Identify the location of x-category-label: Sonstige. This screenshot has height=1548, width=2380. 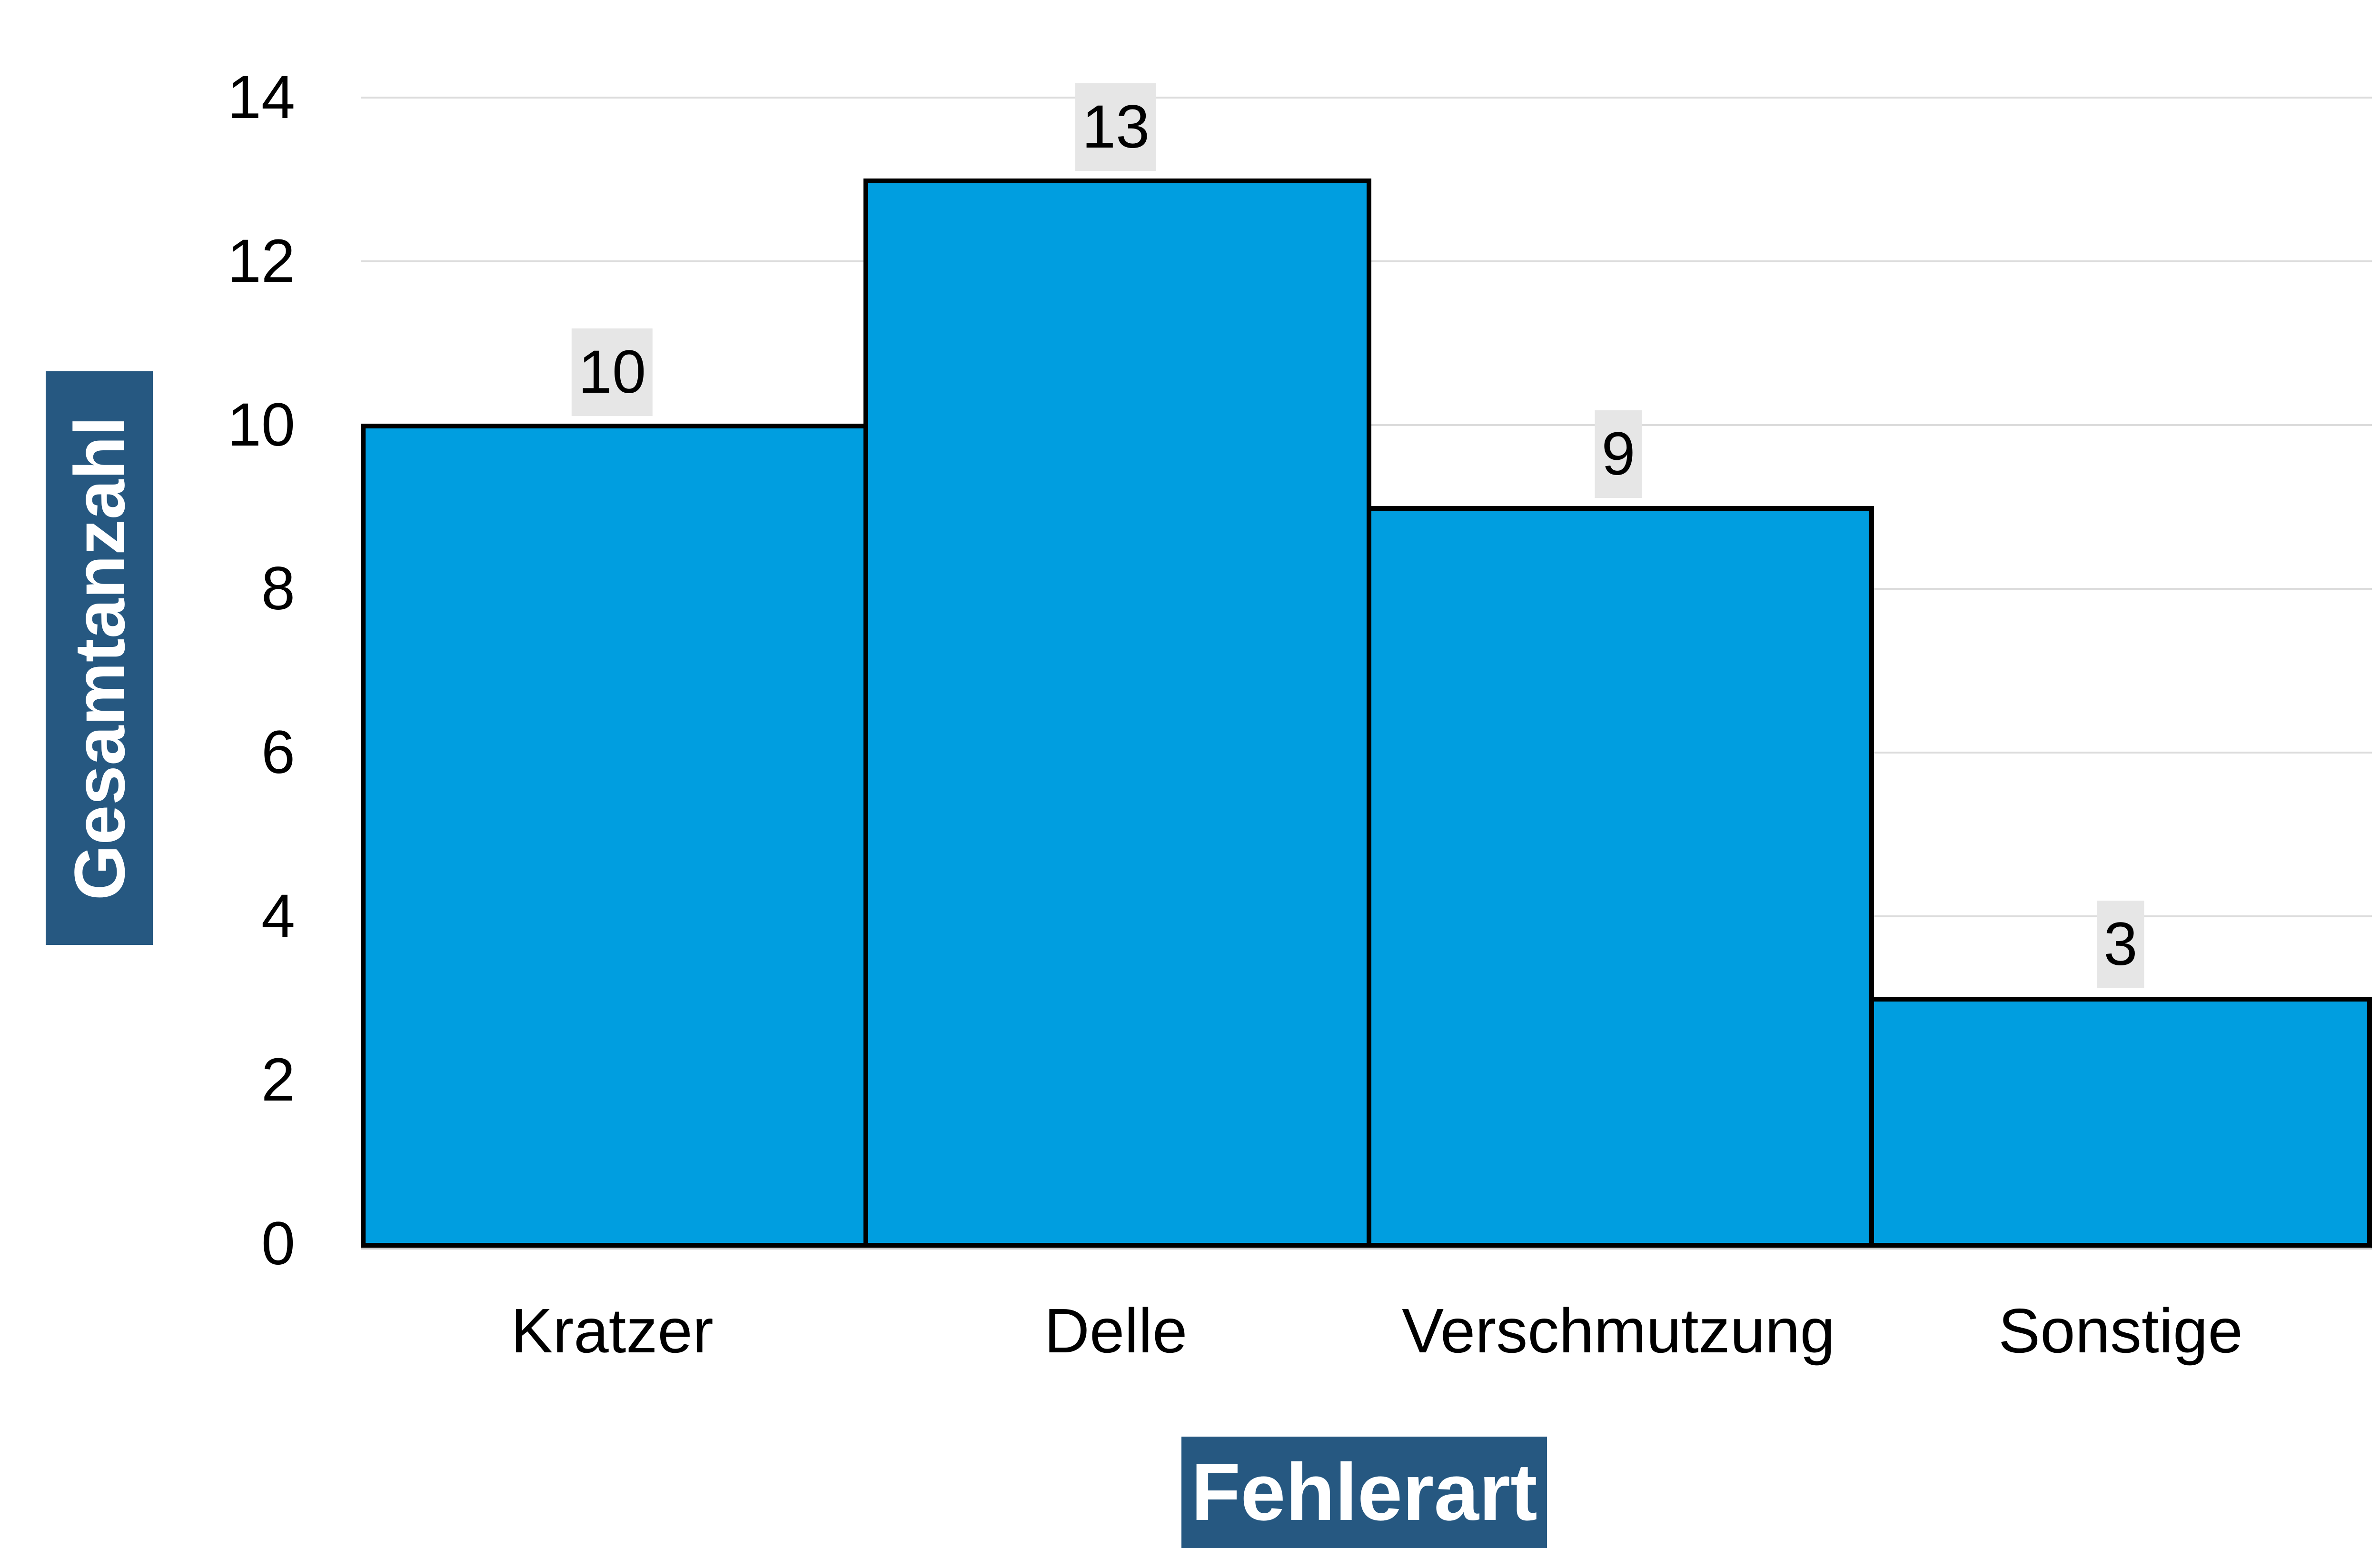
(2120, 1331).